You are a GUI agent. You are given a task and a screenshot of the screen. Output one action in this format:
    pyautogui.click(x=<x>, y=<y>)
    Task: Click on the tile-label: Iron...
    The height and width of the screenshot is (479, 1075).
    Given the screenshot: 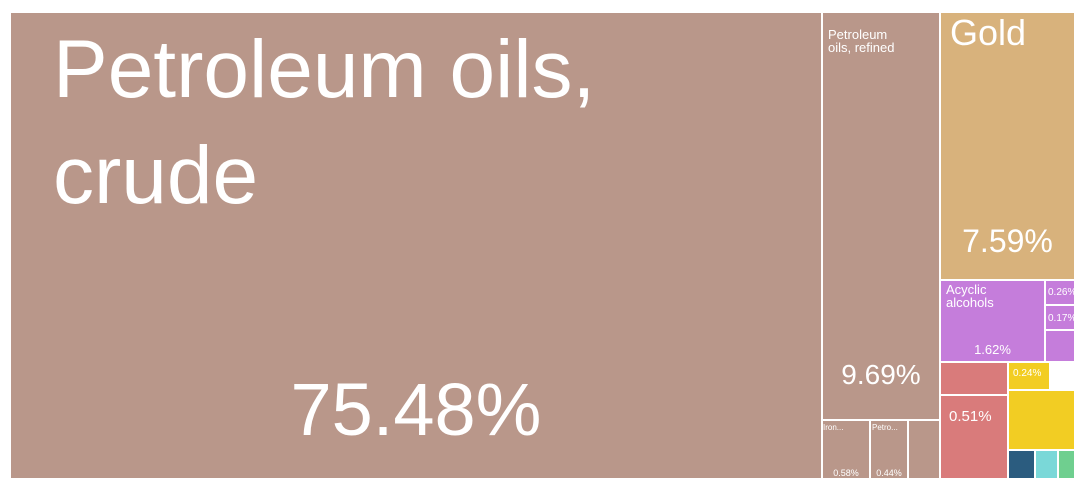 What is the action you would take?
    pyautogui.click(x=833, y=427)
    